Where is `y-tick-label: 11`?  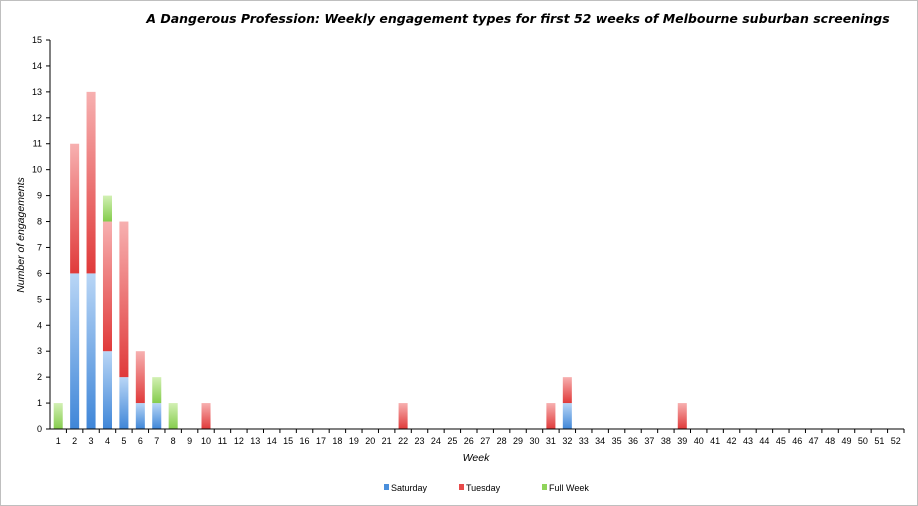 y-tick-label: 11 is located at coordinates (37, 144).